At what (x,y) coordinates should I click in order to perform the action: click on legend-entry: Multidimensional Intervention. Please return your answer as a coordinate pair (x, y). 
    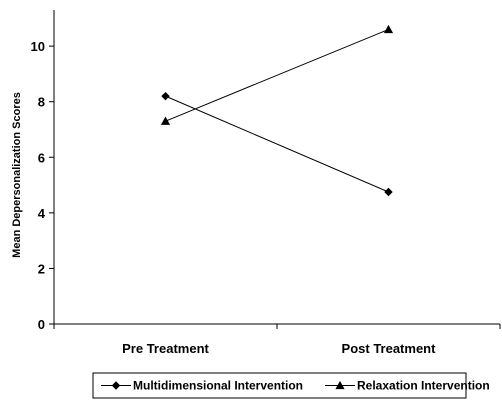
    Looking at the image, I should click on (202, 386).